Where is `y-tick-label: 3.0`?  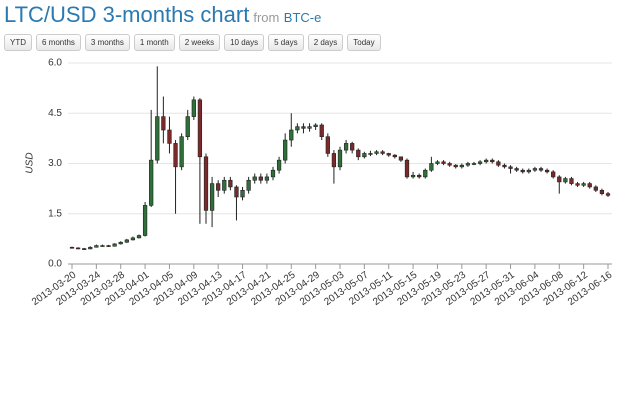
y-tick-label: 3.0 is located at coordinates (55, 163).